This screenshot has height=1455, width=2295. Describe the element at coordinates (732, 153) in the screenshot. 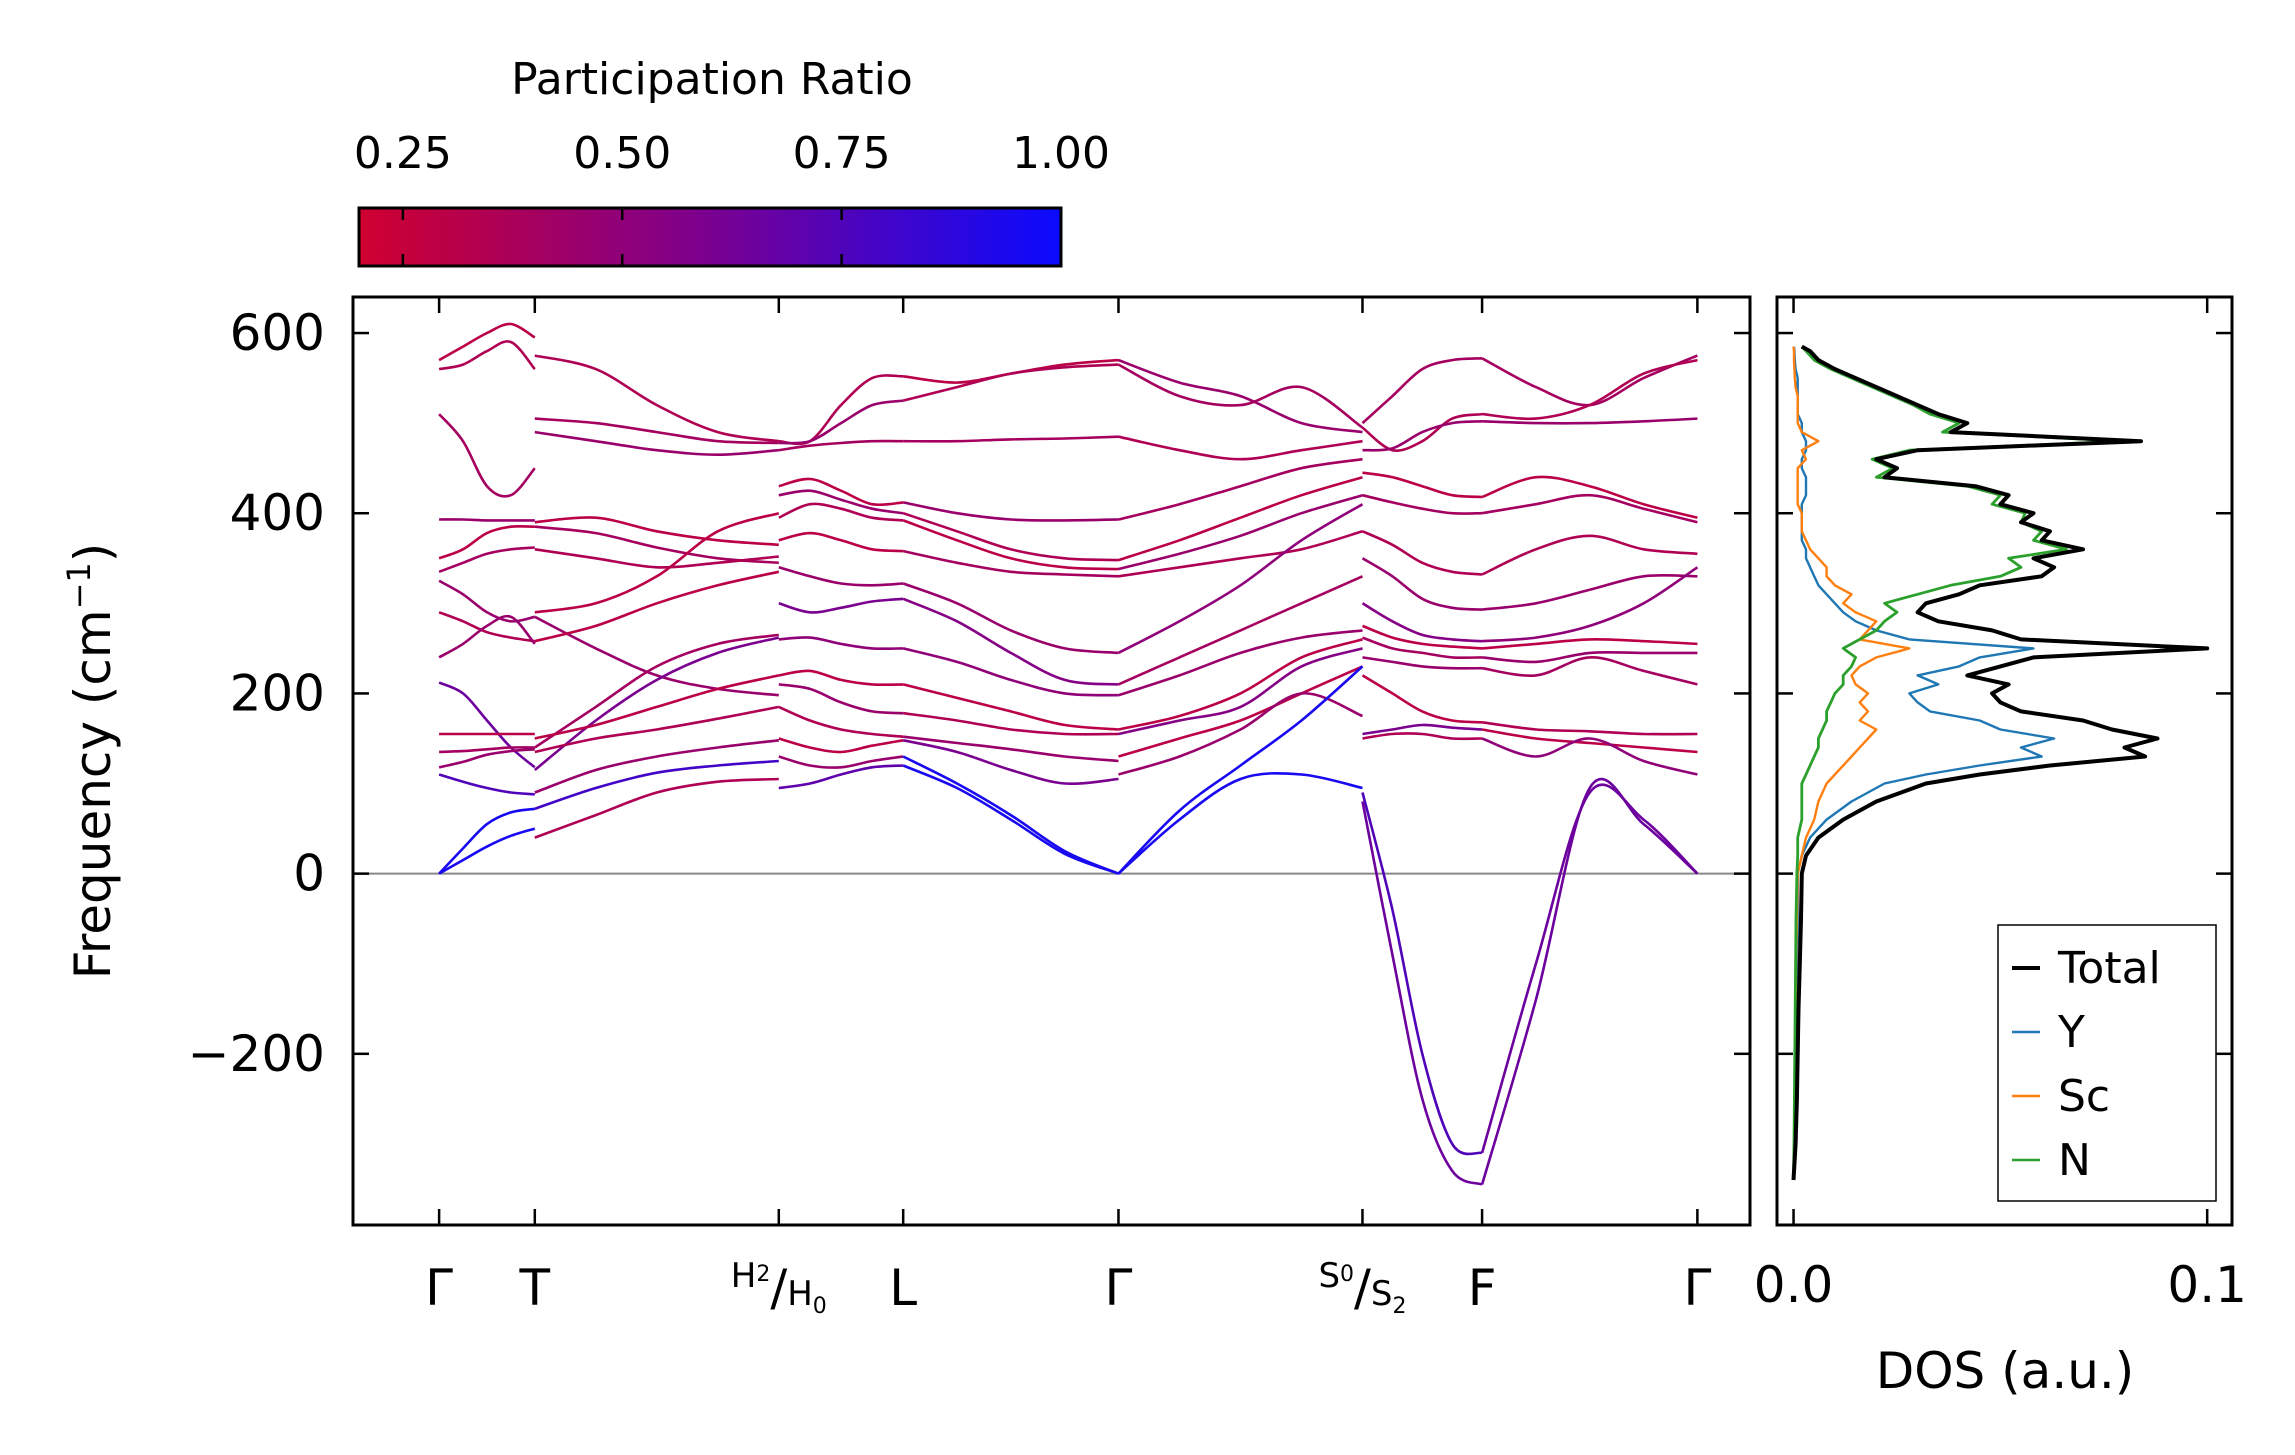

I see `colorbar-tick-labels: 0.25 0.50 0.75 1.00` at that location.